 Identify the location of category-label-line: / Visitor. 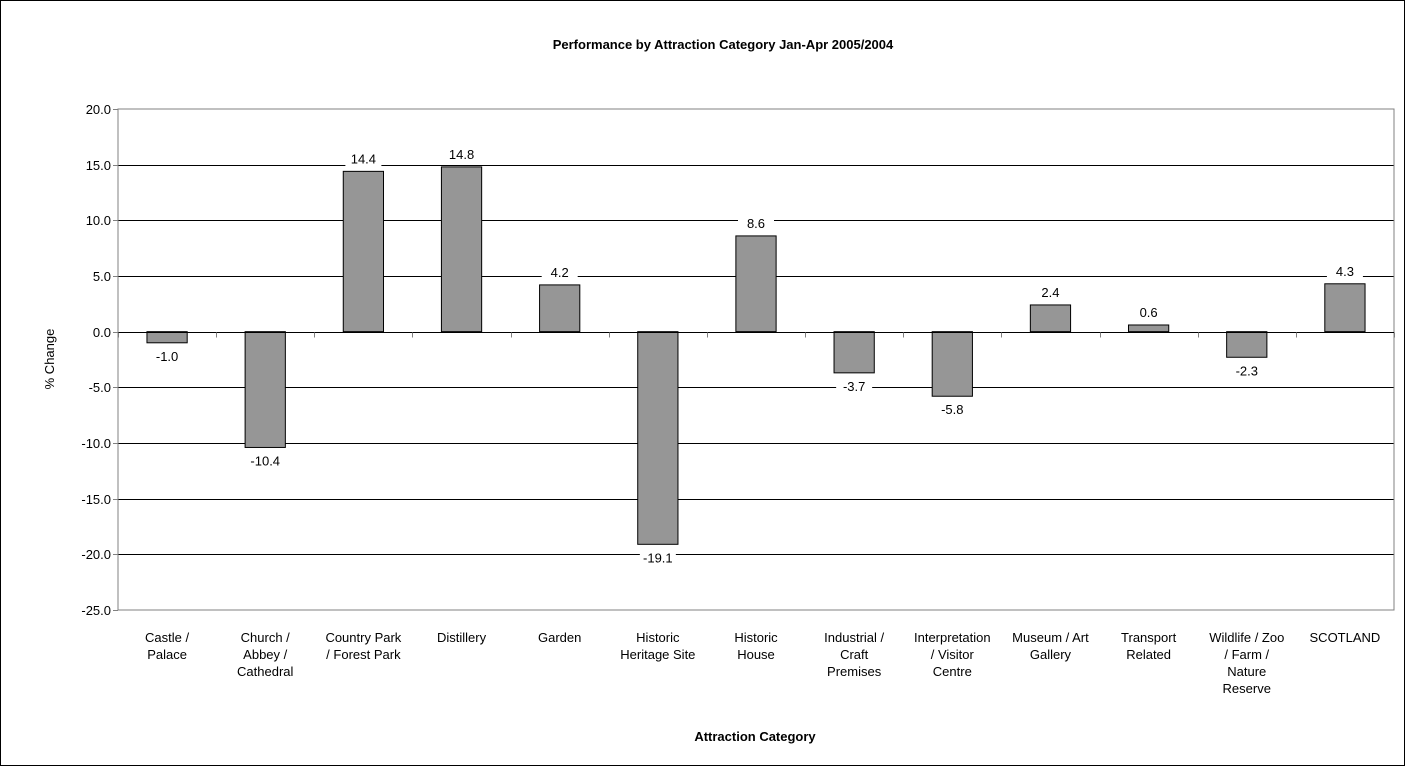
(953, 654).